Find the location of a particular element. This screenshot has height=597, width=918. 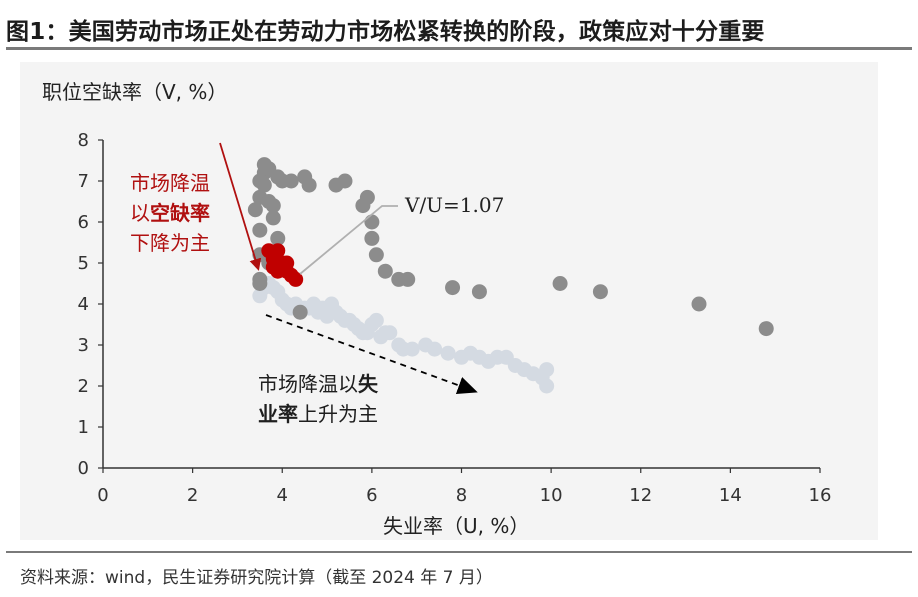

y-tick-label: 8 is located at coordinates (83, 140).